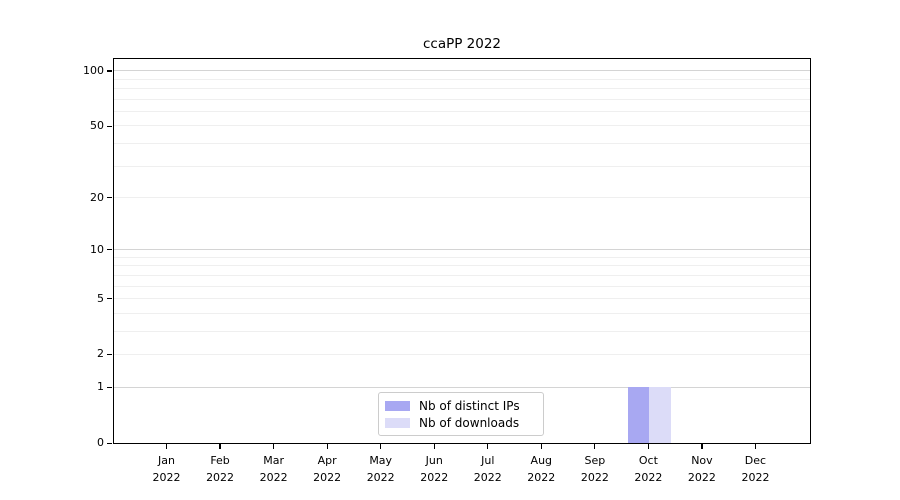 This screenshot has height=500, width=900. I want to click on y-tick-label: 0, so click(100, 442).